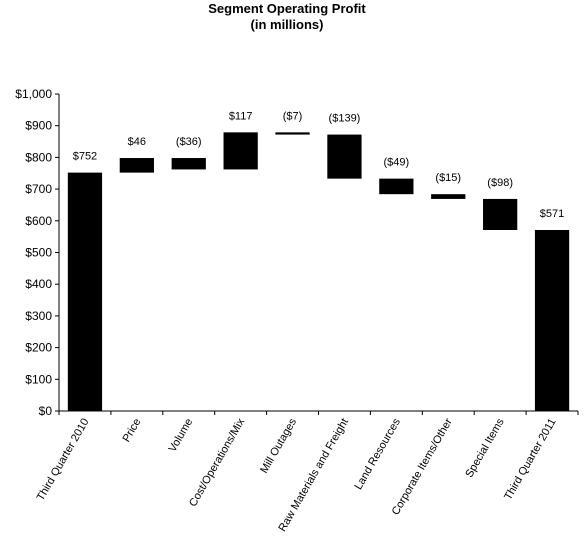 The image size is (586, 536). What do you see at coordinates (38, 221) in the screenshot?
I see `y-tick-label: $600` at bounding box center [38, 221].